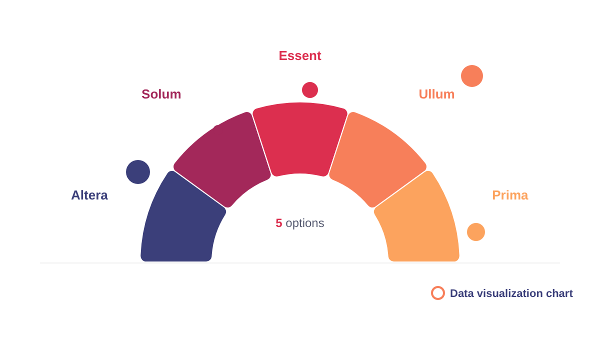 Image resolution: width=600 pixels, height=337 pixels. What do you see at coordinates (90, 195) in the screenshot?
I see `slice-label: Altera` at bounding box center [90, 195].